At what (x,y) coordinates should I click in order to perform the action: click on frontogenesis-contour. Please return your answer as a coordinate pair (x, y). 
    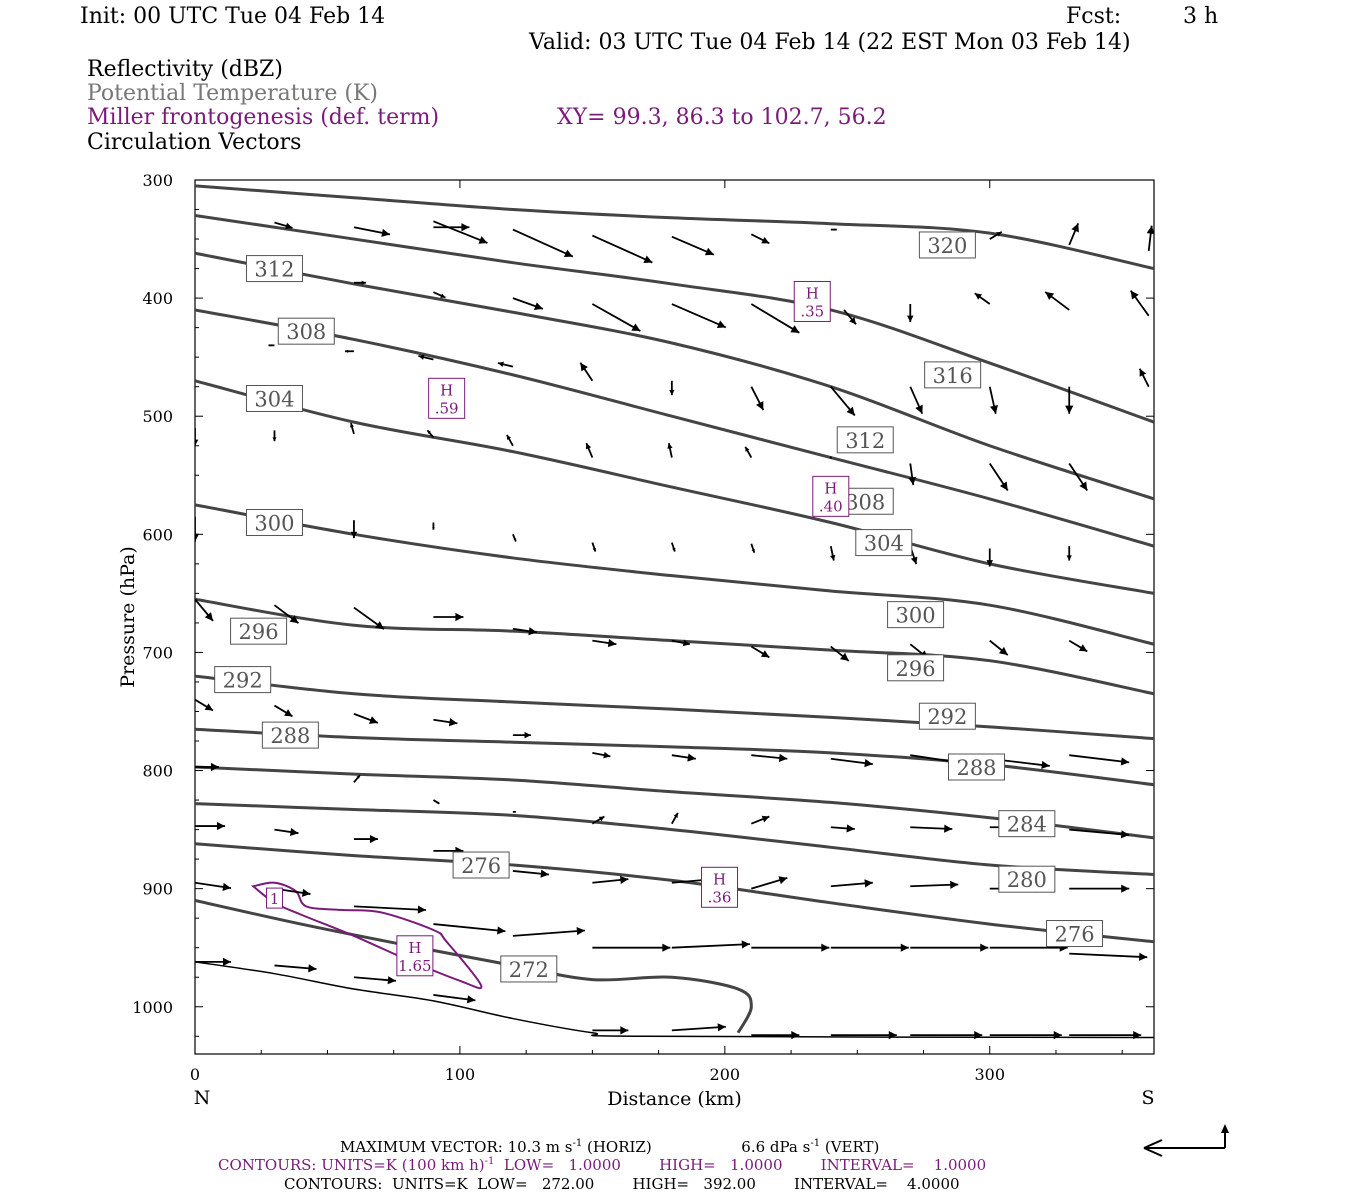
    Looking at the image, I should click on (366, 935).